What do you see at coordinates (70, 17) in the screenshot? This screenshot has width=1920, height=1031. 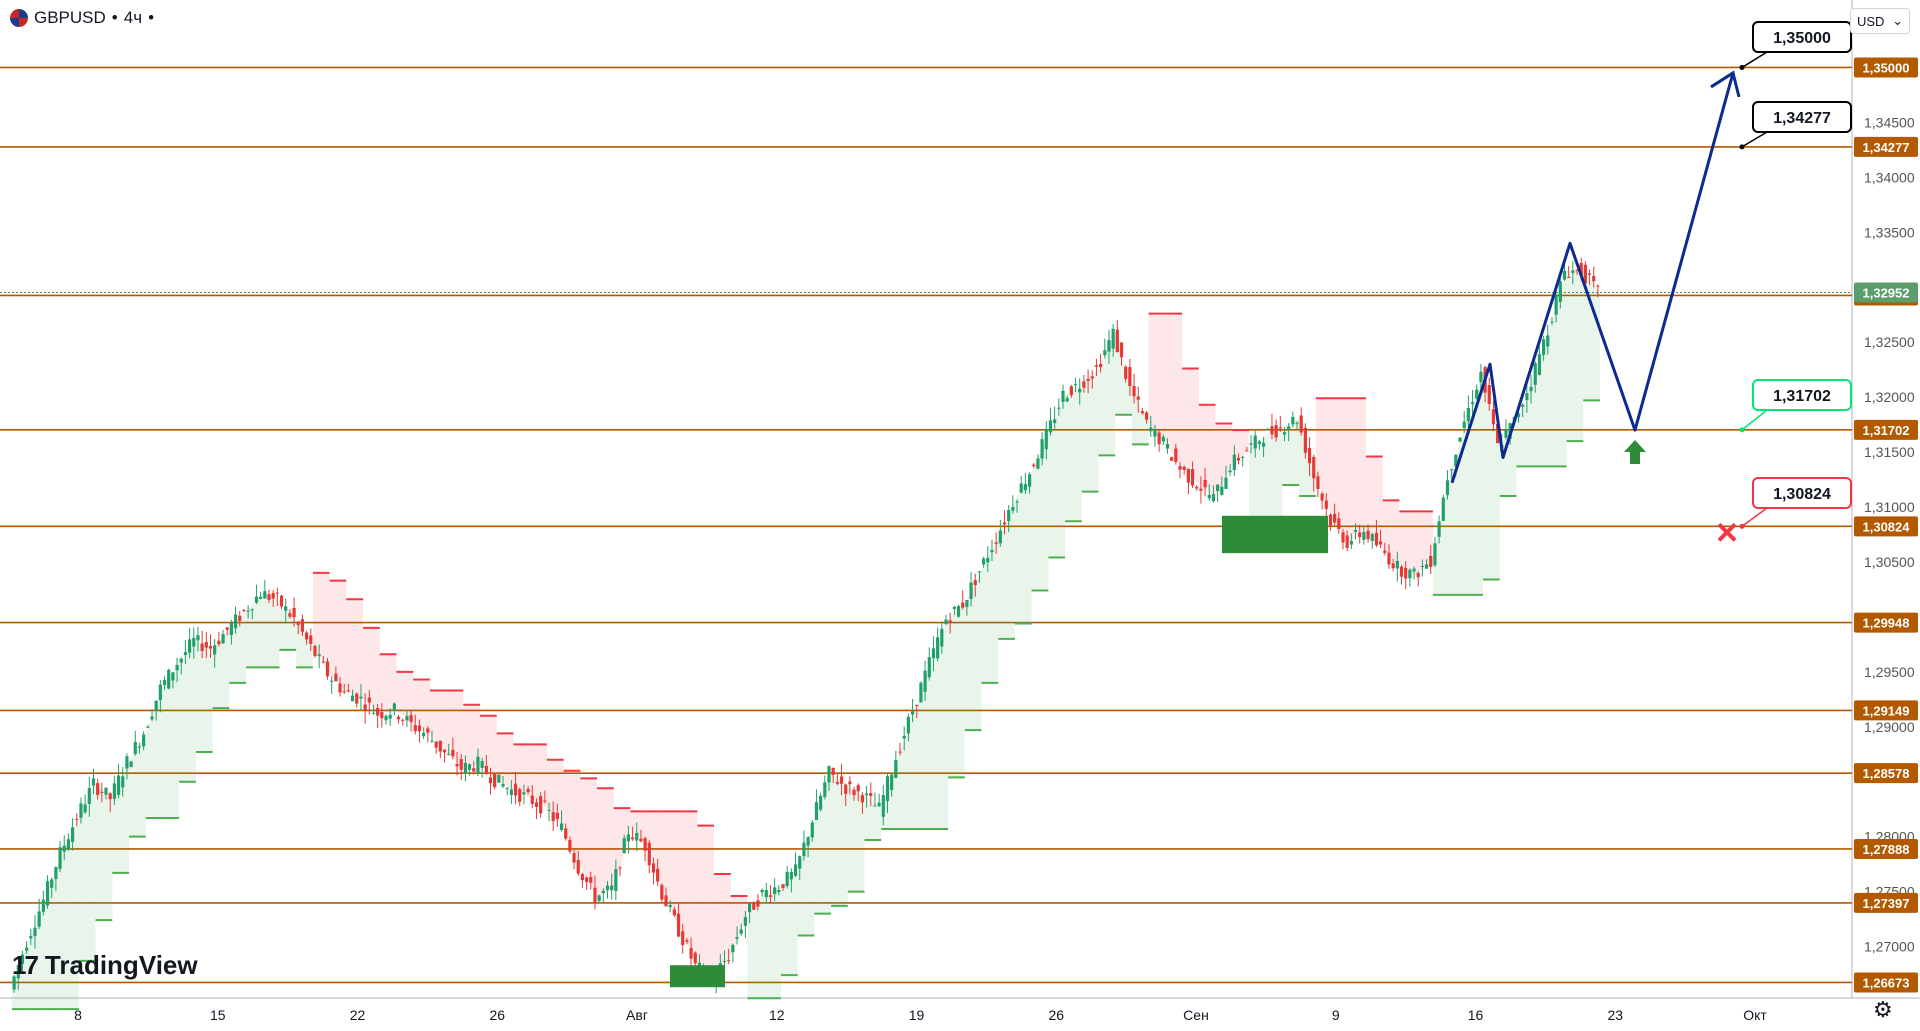 I see `symbol-name: GBPUSD` at bounding box center [70, 17].